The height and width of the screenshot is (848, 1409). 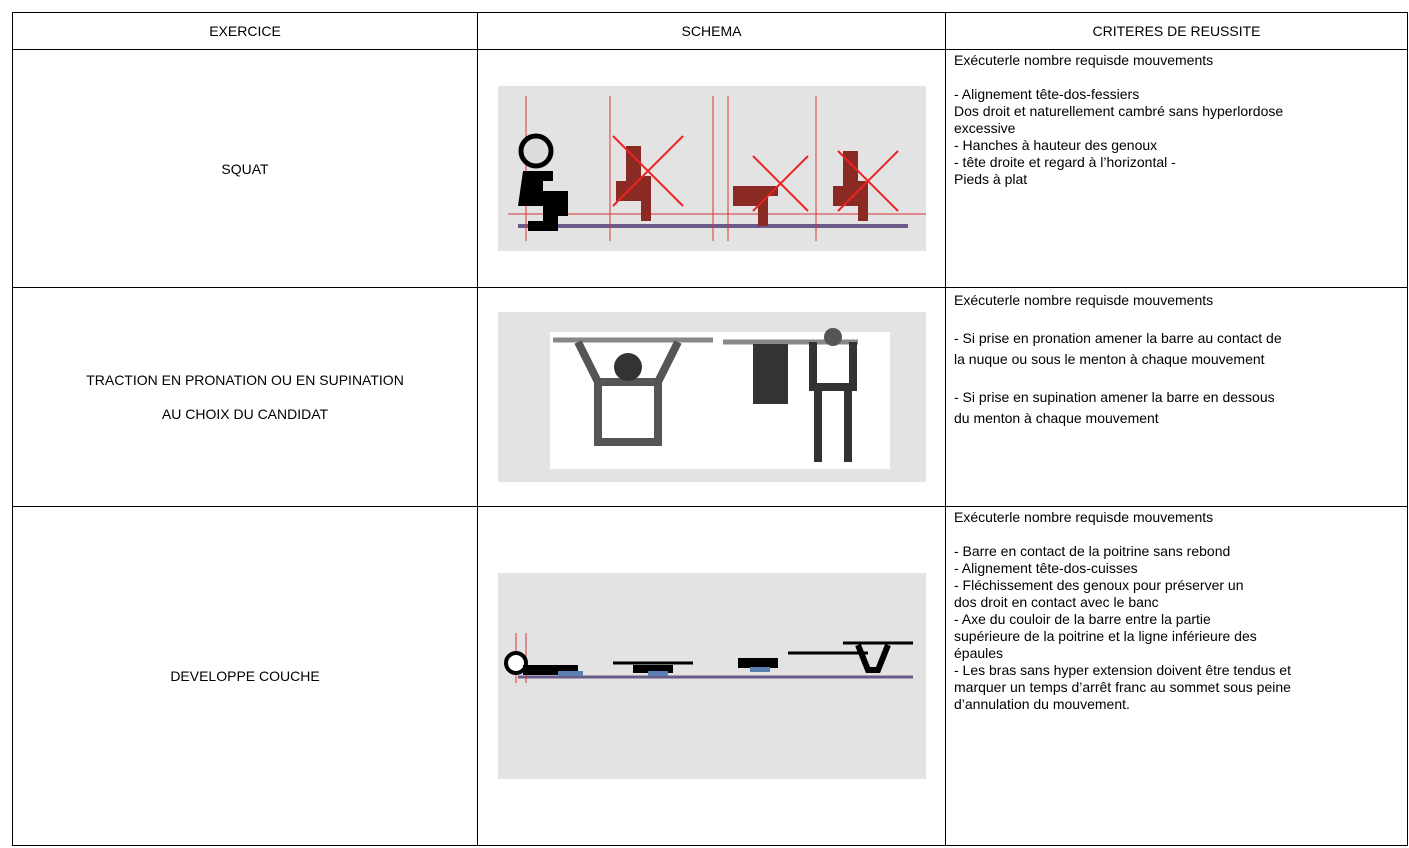 What do you see at coordinates (979, 653) in the screenshot?
I see `criteria-line: épaules` at bounding box center [979, 653].